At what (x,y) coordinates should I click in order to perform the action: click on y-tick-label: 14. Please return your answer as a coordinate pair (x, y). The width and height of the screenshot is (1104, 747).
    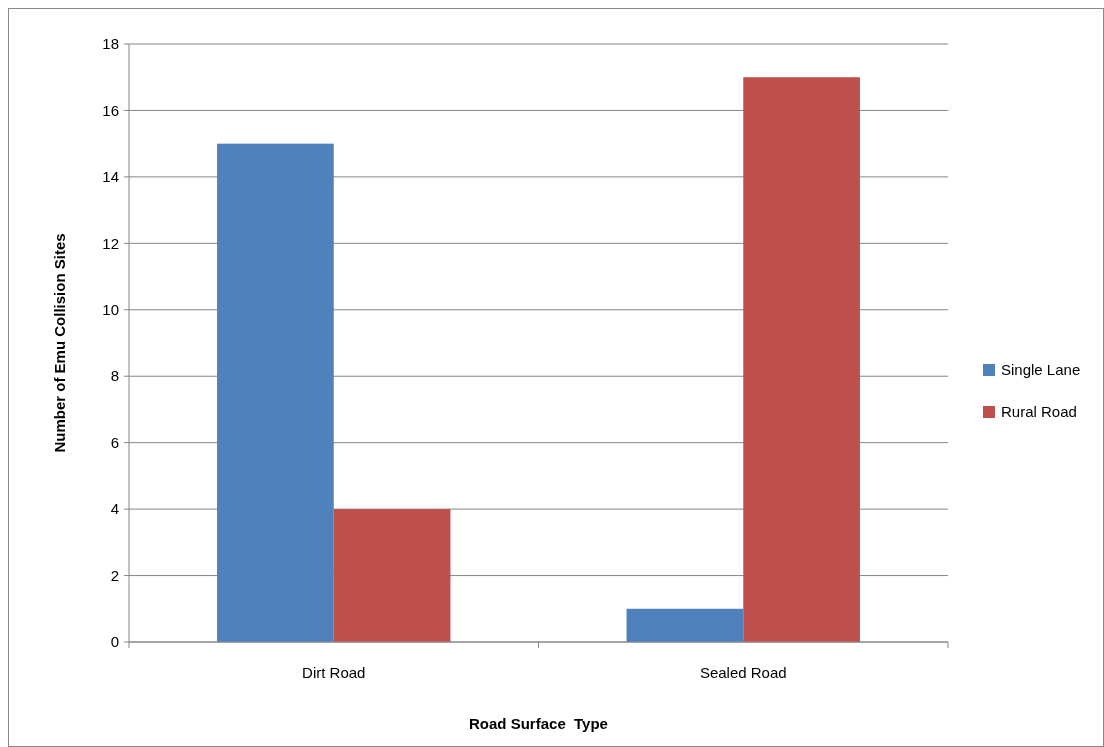
    Looking at the image, I should click on (110, 177).